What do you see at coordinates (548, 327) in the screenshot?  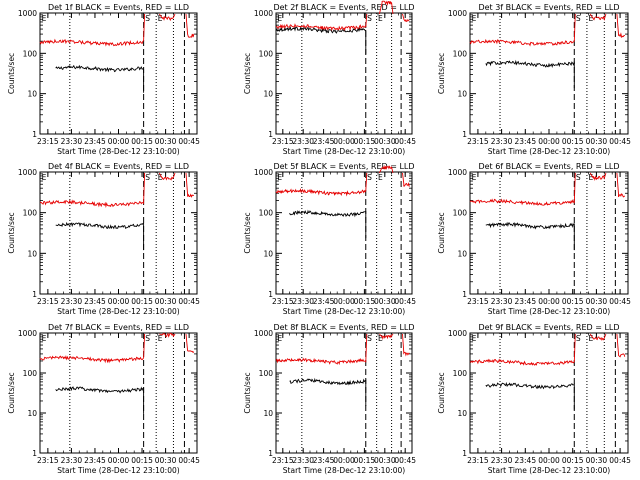 I see `chart-title: Det 9f BLACK = Events, RED = LLD` at bounding box center [548, 327].